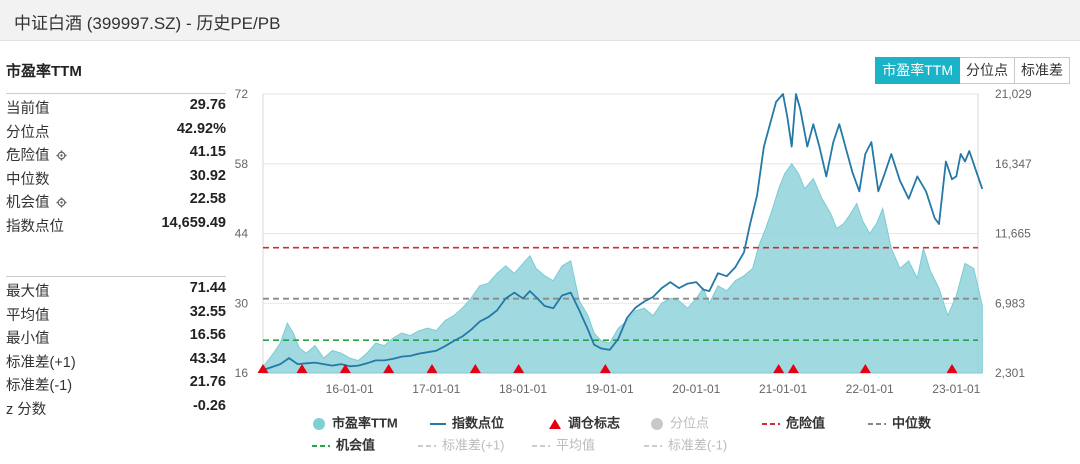 The height and width of the screenshot is (464, 1080). Describe the element at coordinates (1010, 373) in the screenshot. I see `y-right-tick-label: 2,301` at that location.